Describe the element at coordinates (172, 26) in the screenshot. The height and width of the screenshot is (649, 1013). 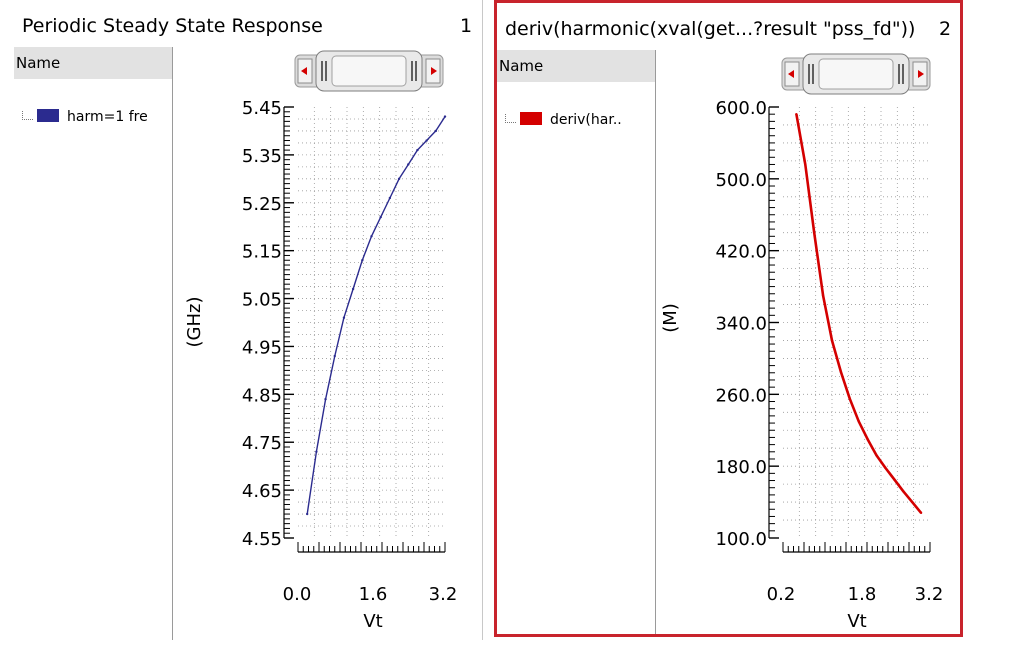
I see `panel-title: Periodic Steady State Response` at that location.